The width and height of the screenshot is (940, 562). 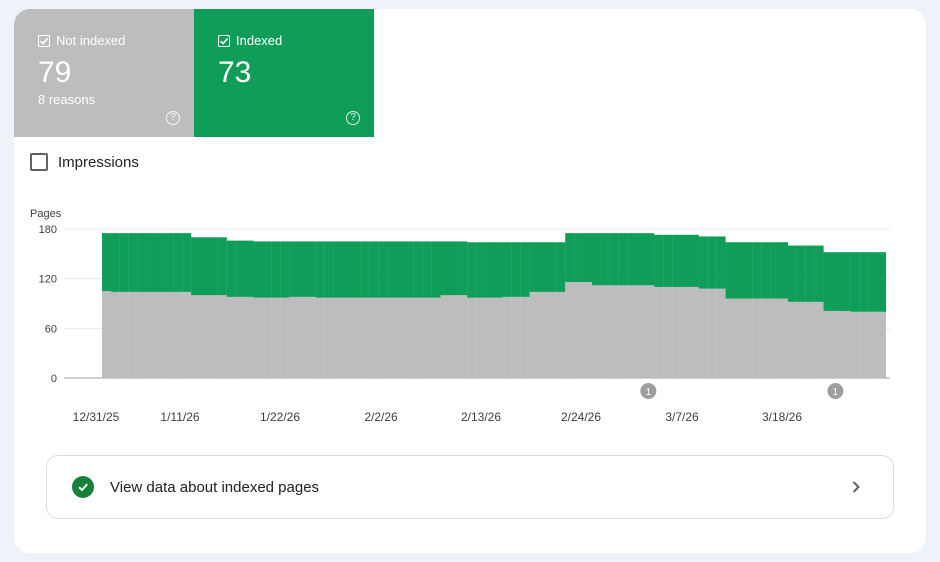 What do you see at coordinates (284, 73) in the screenshot?
I see `indexed-tile: Indexed 73 ?` at bounding box center [284, 73].